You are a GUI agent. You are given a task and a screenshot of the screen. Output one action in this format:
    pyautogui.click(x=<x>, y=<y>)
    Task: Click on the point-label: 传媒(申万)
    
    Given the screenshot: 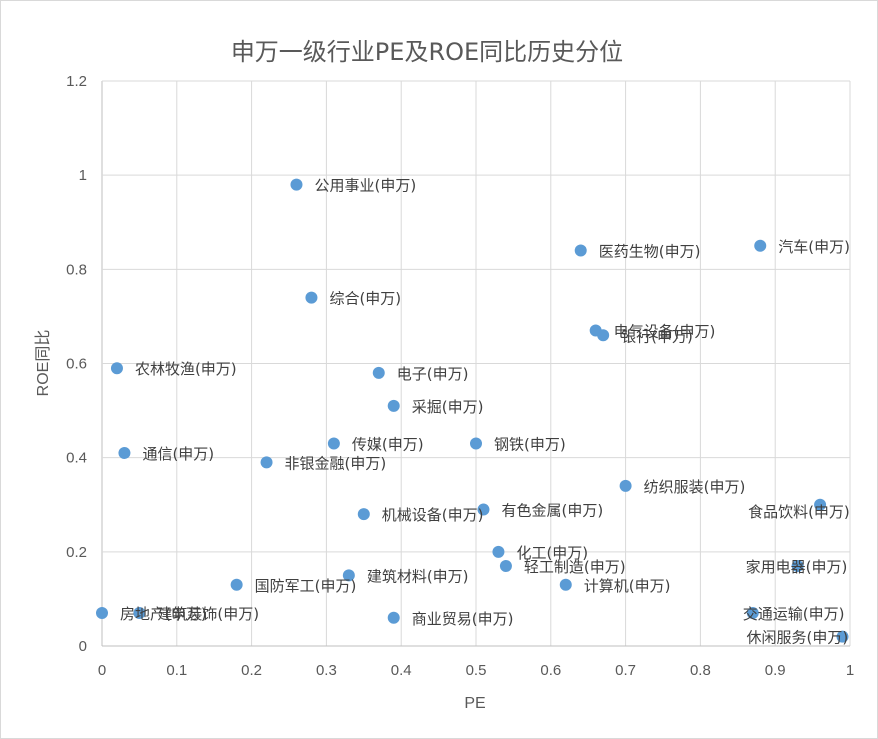 What is the action you would take?
    pyautogui.click(x=388, y=445)
    